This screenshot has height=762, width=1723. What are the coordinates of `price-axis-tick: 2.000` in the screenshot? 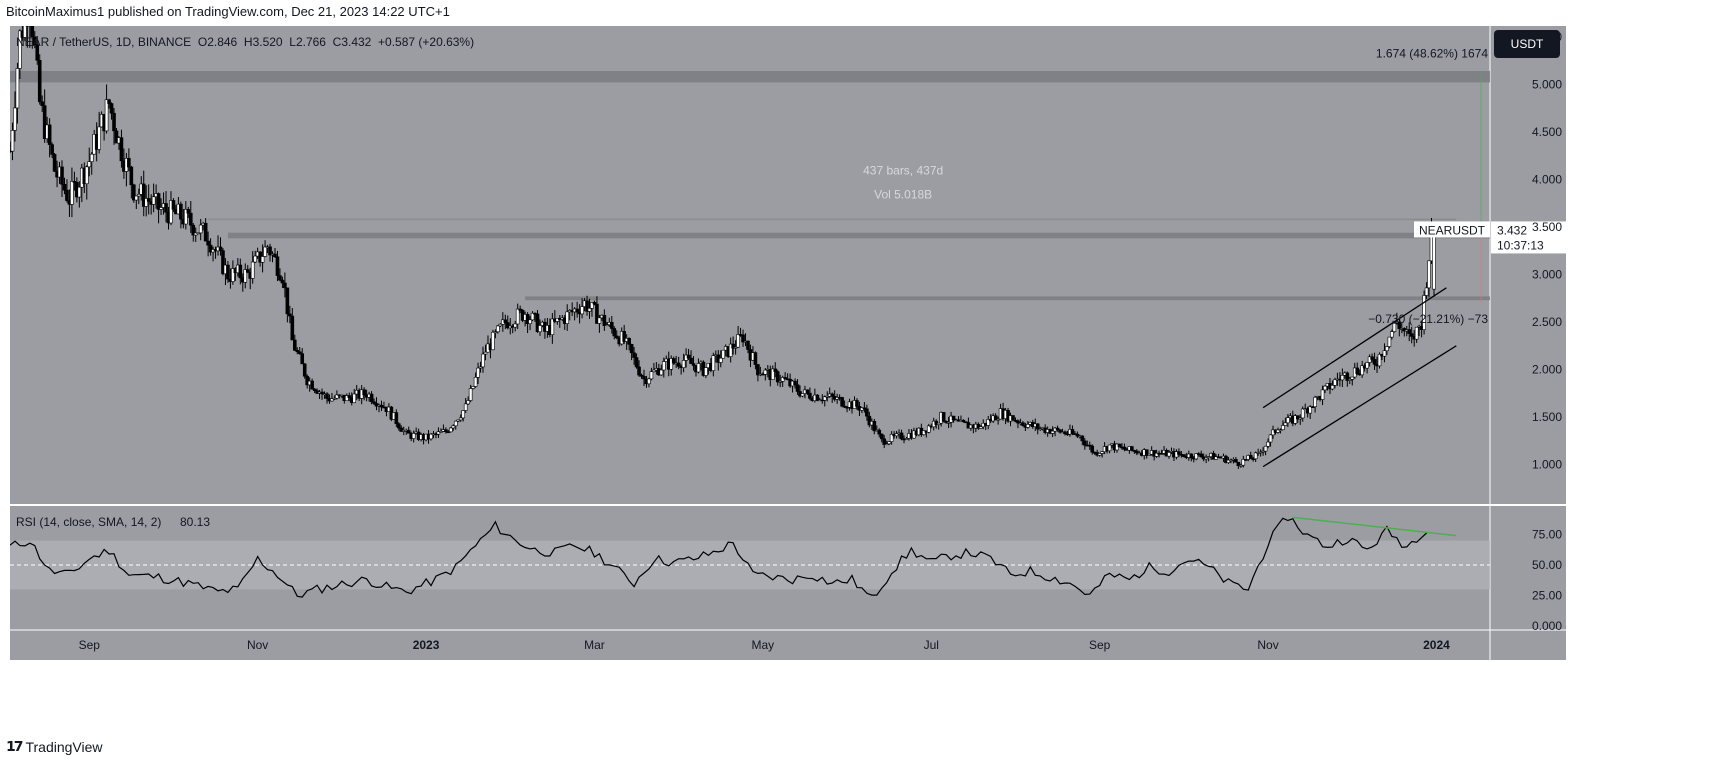 It's located at (1547, 370).